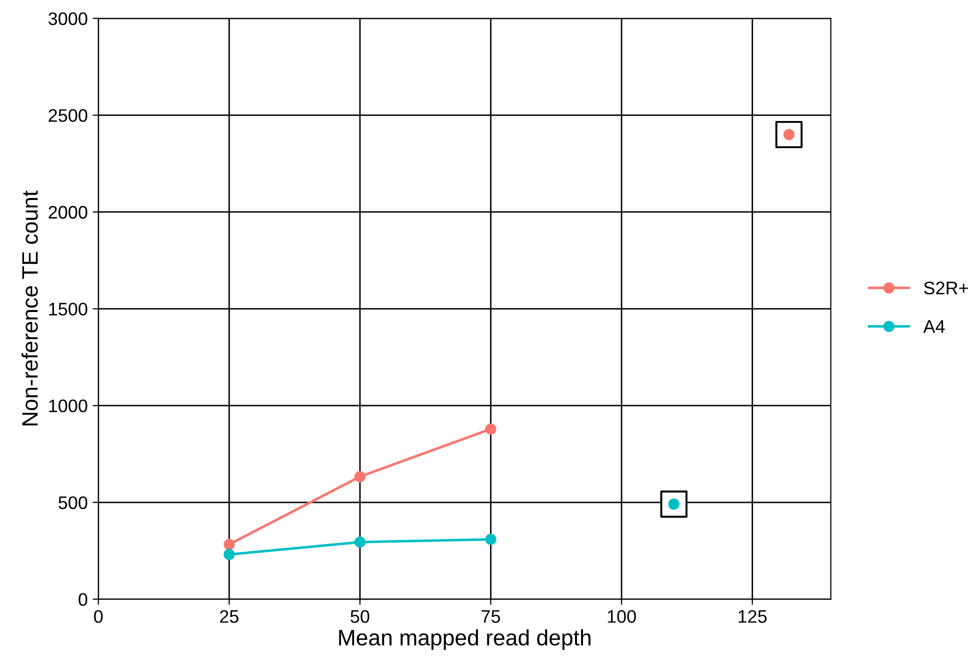 The image size is (974, 657). Describe the element at coordinates (68, 19) in the screenshot. I see `y-tick-label: 3000` at that location.